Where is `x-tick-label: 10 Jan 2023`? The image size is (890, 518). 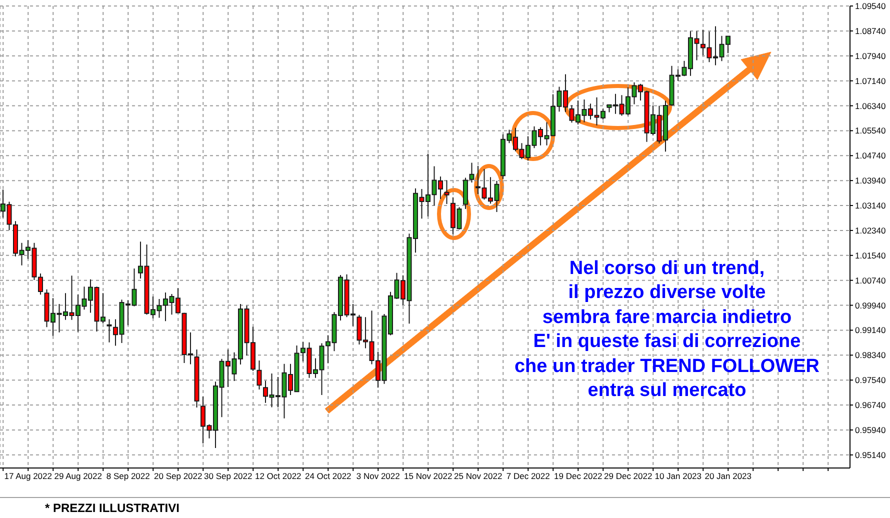
x-tick-label: 10 Jan 2023 is located at coordinates (678, 476).